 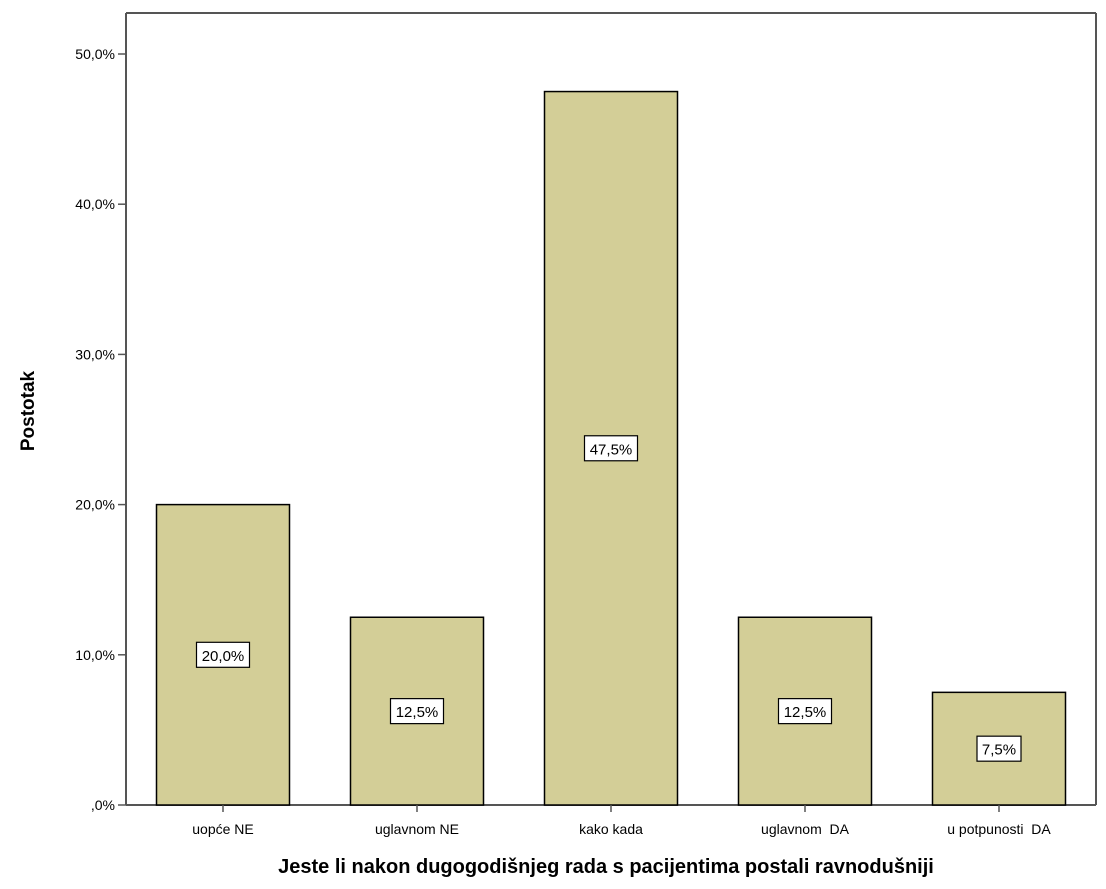 I want to click on x-tick-label: u potpunosti DA, so click(x=999, y=829).